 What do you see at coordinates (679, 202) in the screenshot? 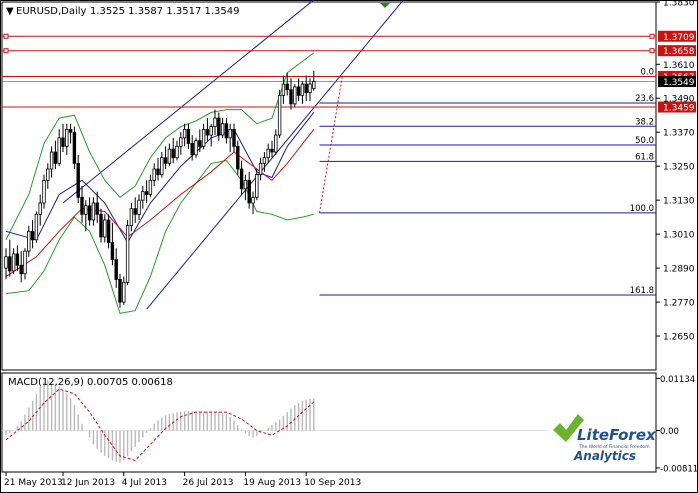
I see `price-tick-label: 1.3130` at bounding box center [679, 202].